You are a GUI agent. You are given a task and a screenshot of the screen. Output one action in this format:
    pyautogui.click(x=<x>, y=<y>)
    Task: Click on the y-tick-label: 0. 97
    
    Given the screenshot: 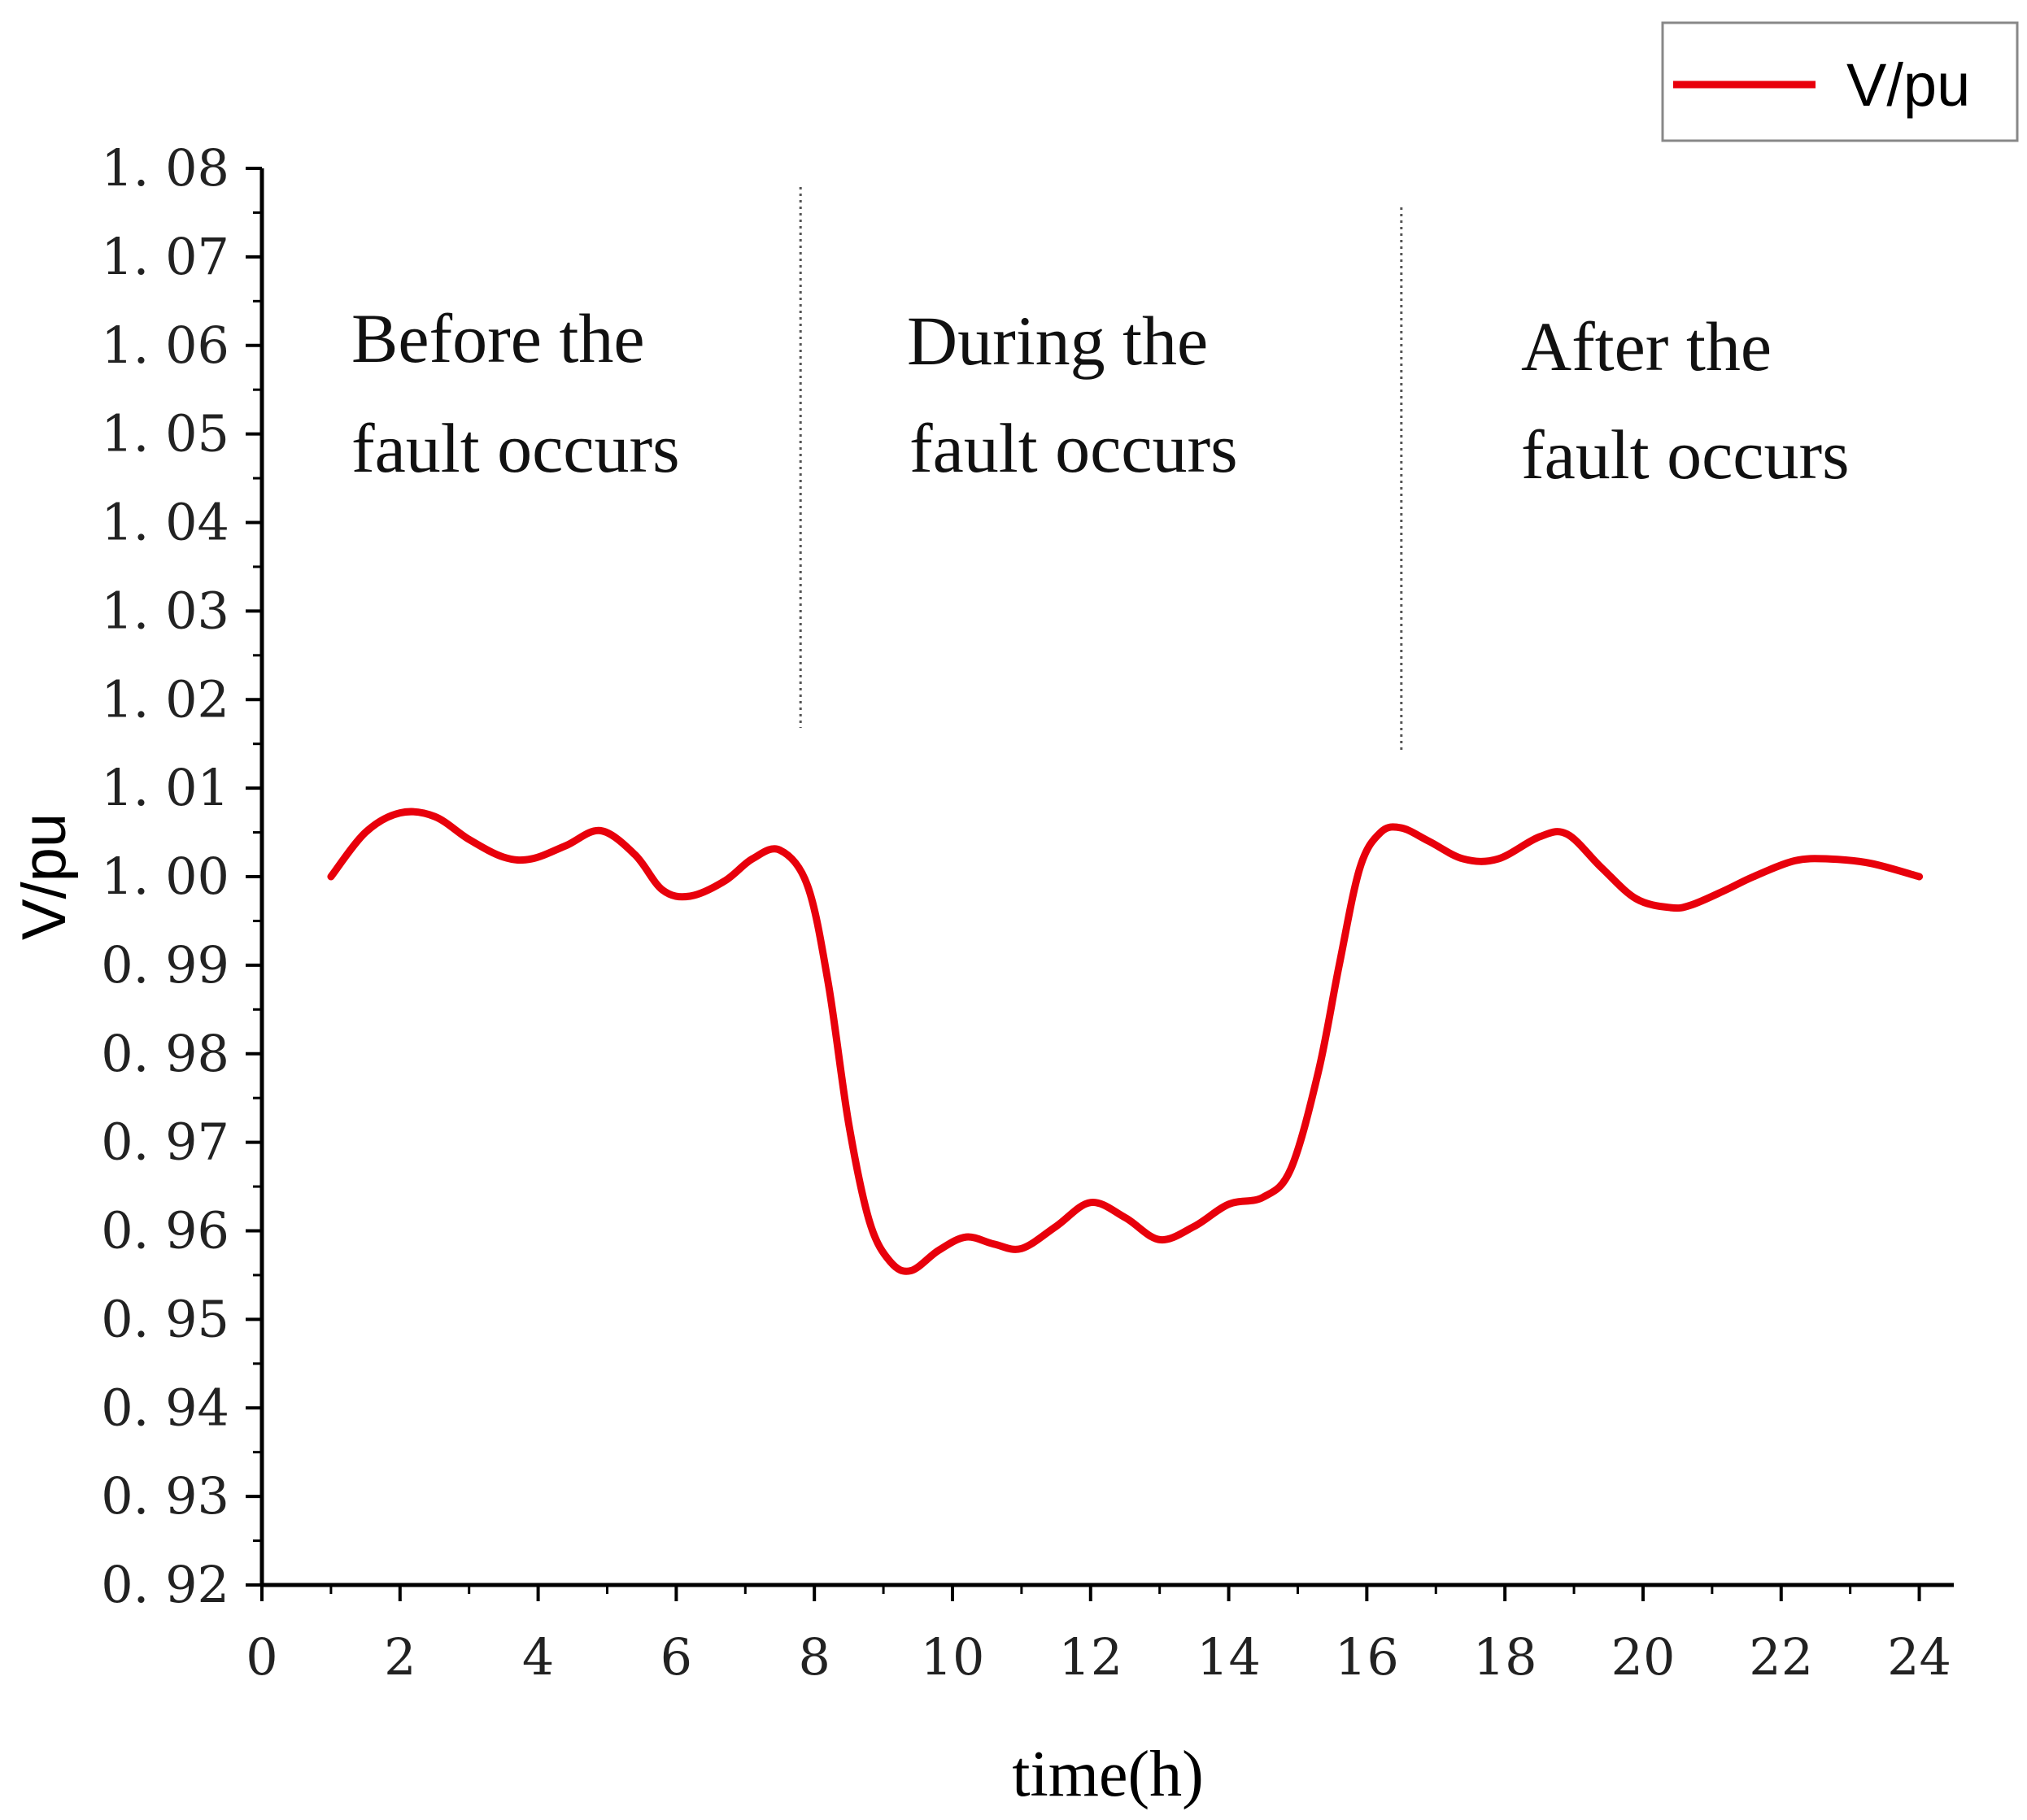 What is the action you would take?
    pyautogui.click(x=165, y=1142)
    